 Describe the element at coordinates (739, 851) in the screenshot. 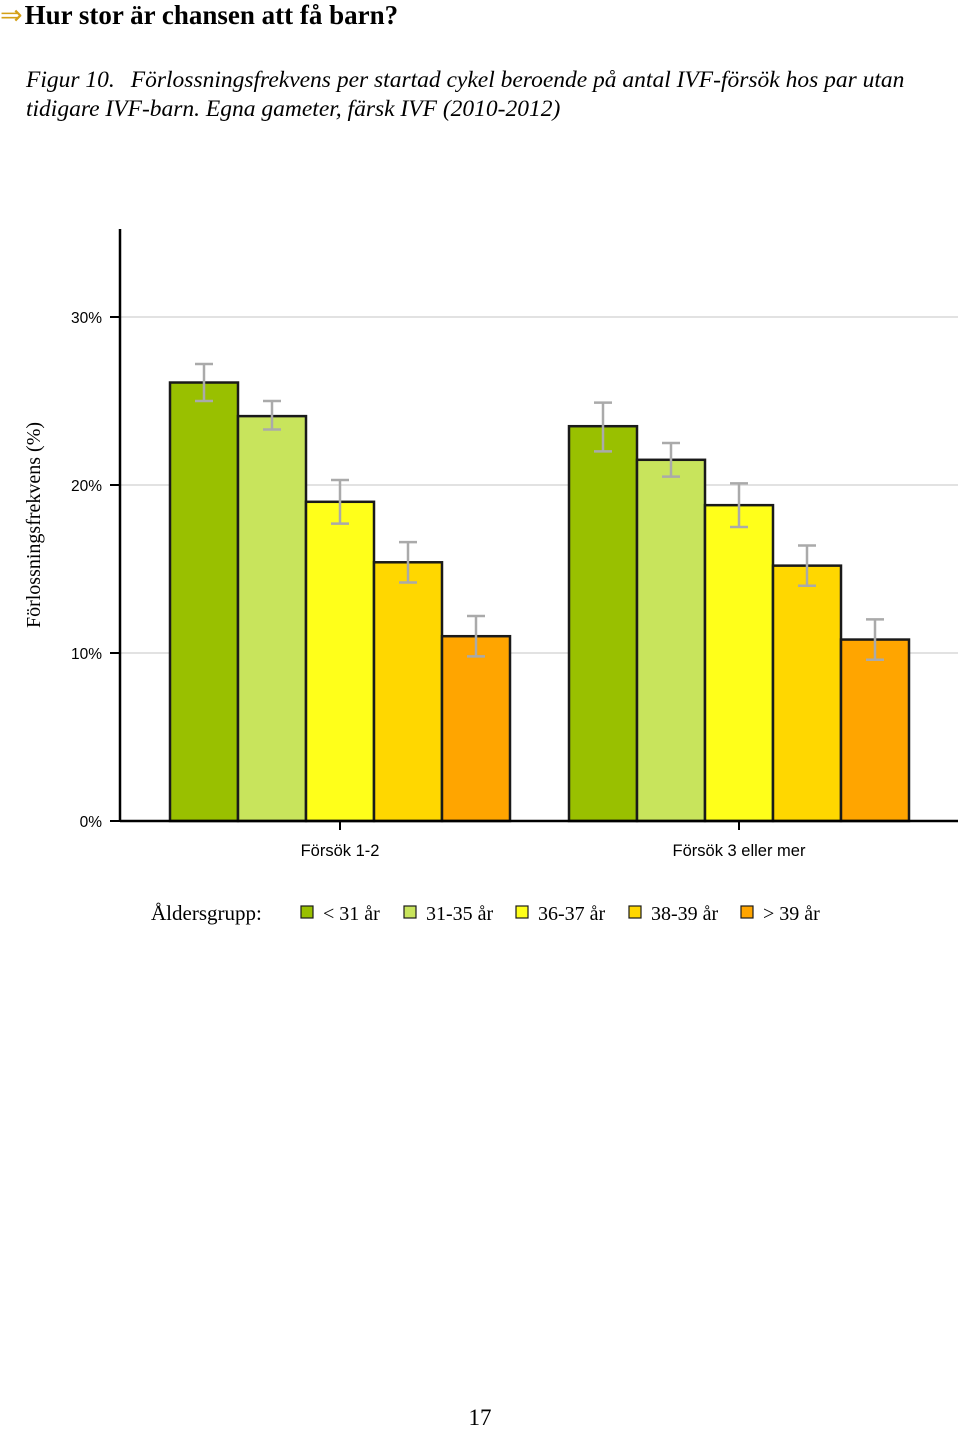

I see `x-tick-label: Försök 3 eller mer` at that location.